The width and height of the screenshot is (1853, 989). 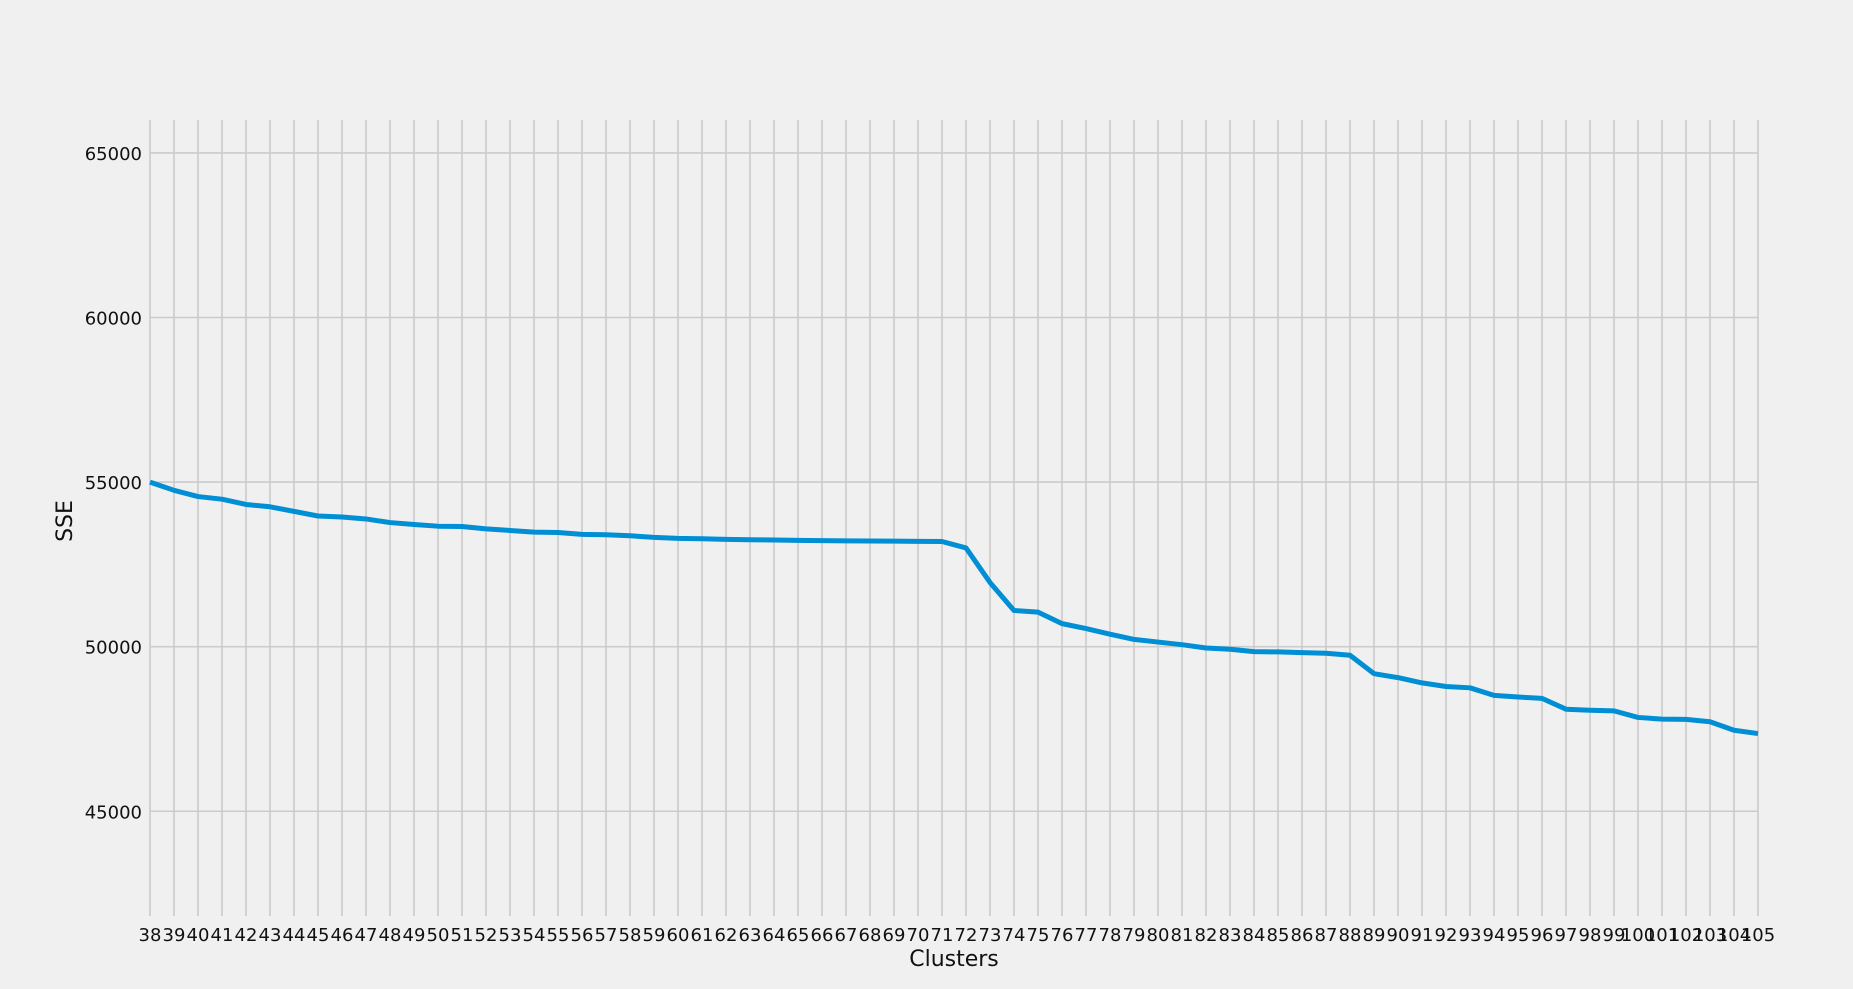 I want to click on x-tick-label: 79, so click(x=1134, y=935).